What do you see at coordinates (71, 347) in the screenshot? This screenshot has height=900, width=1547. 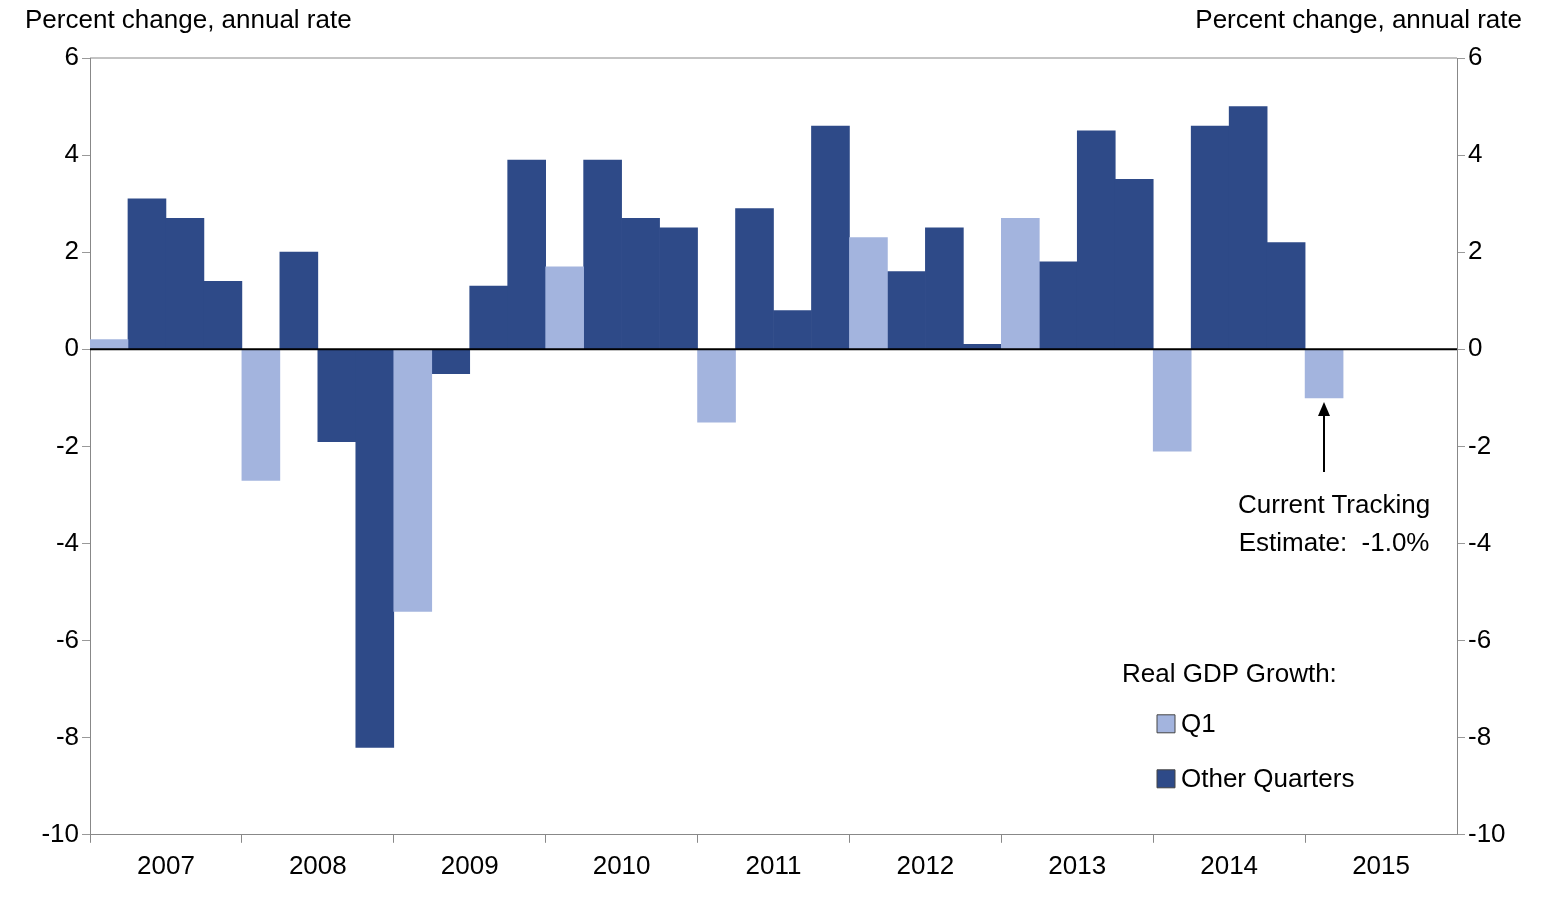 I see `y-tick-label: 0` at bounding box center [71, 347].